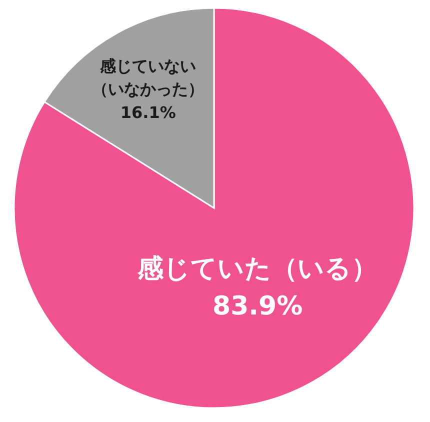 The width and height of the screenshot is (430, 422). What do you see at coordinates (257, 269) in the screenshot?
I see `slice-label: 感じていた（いる）` at bounding box center [257, 269].